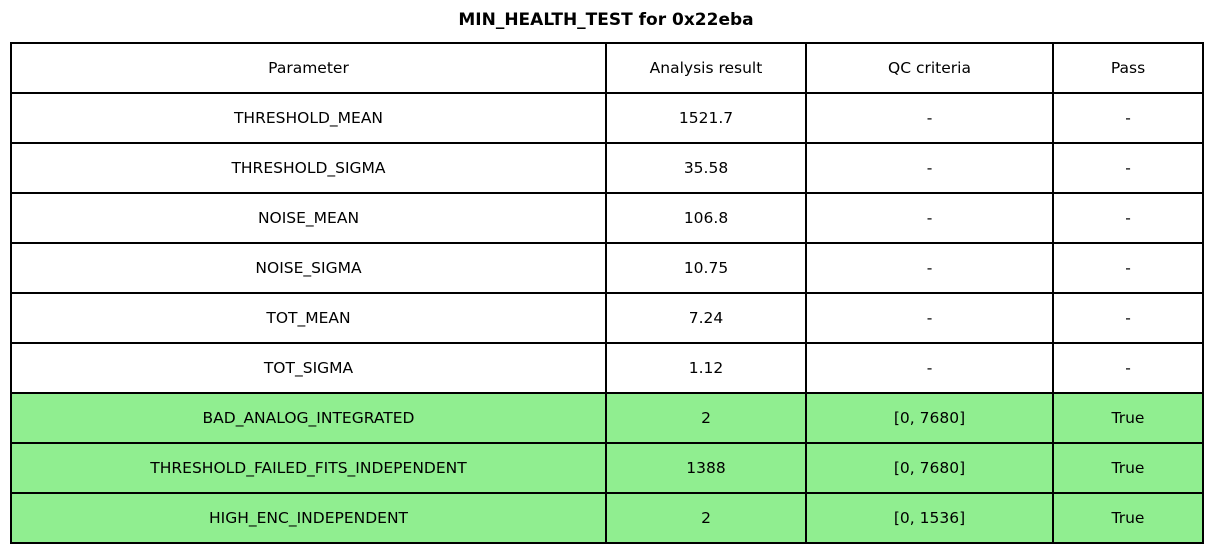 The width and height of the screenshot is (1210, 553). I want to click on cell-parameter: THRESHOLD_FAILED_FITS_INDEPENDENT, so click(308, 468).